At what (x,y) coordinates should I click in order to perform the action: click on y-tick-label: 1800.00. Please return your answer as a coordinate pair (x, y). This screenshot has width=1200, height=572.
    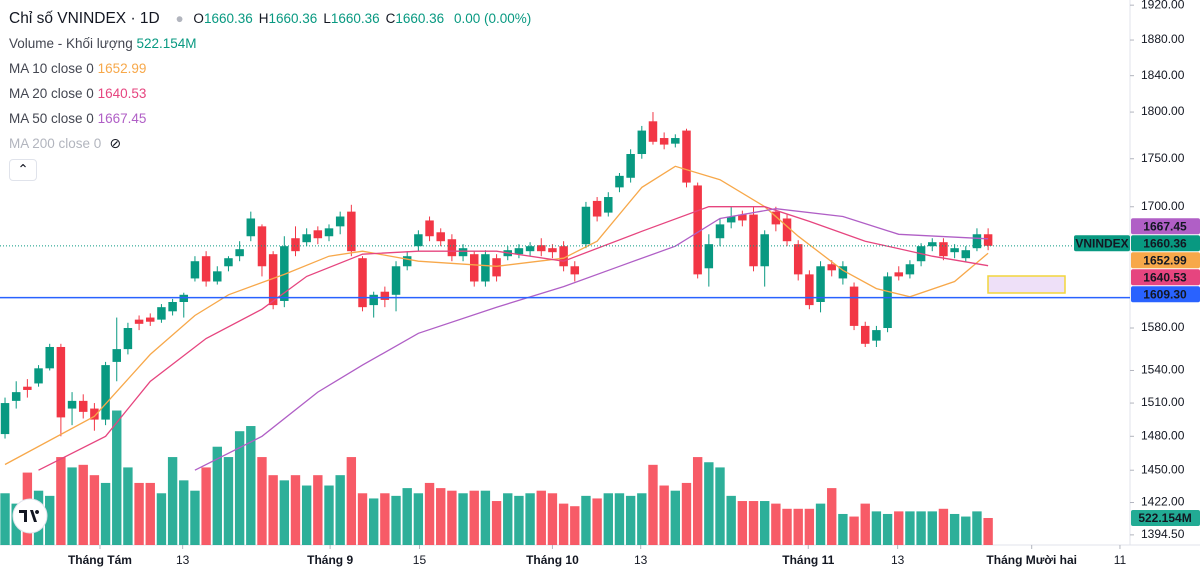
    Looking at the image, I should click on (1163, 111).